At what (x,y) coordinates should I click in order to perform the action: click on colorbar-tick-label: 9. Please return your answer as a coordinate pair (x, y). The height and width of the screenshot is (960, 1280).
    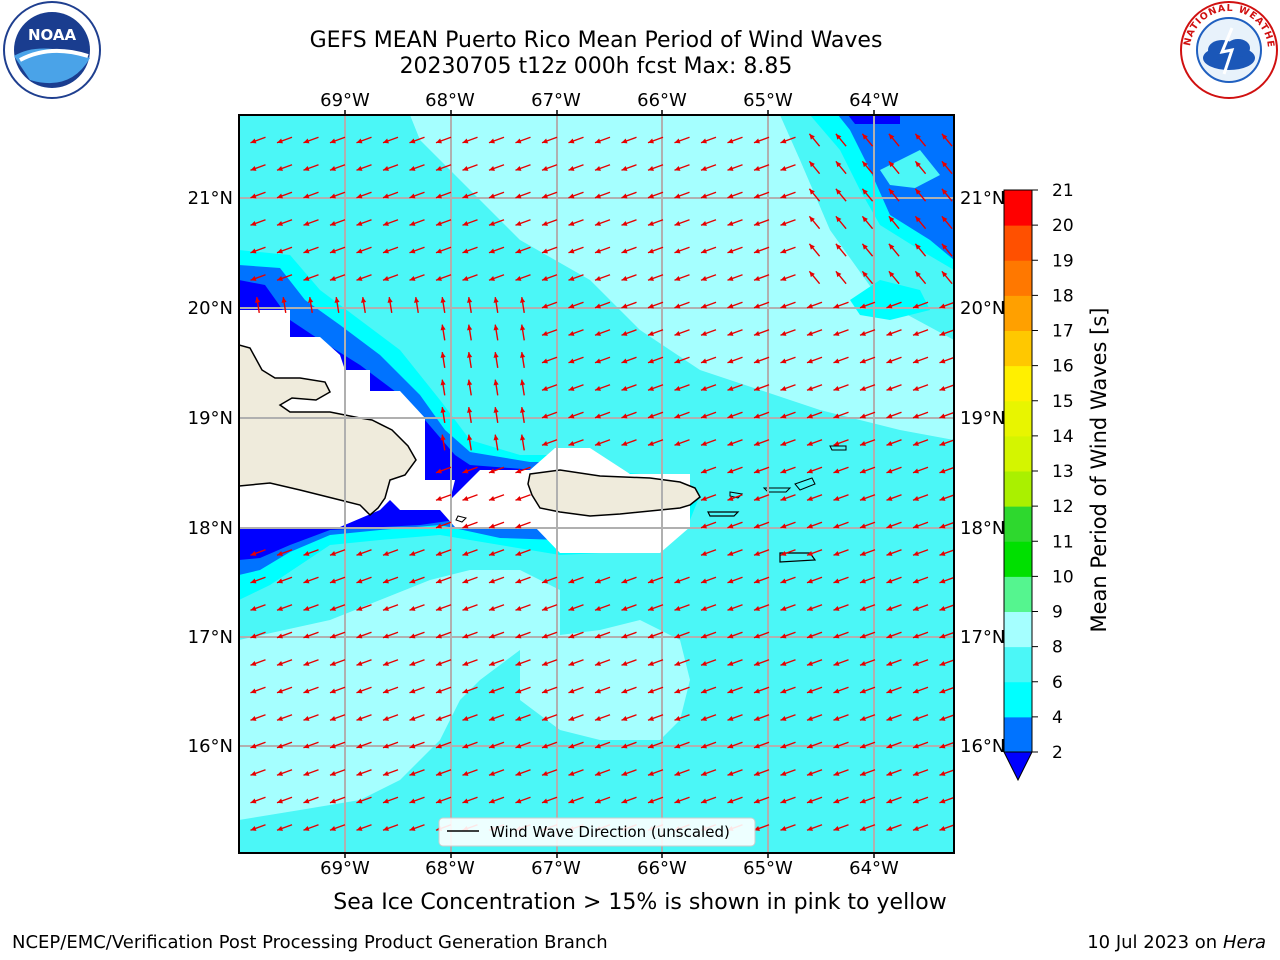
    Looking at the image, I should click on (1057, 613).